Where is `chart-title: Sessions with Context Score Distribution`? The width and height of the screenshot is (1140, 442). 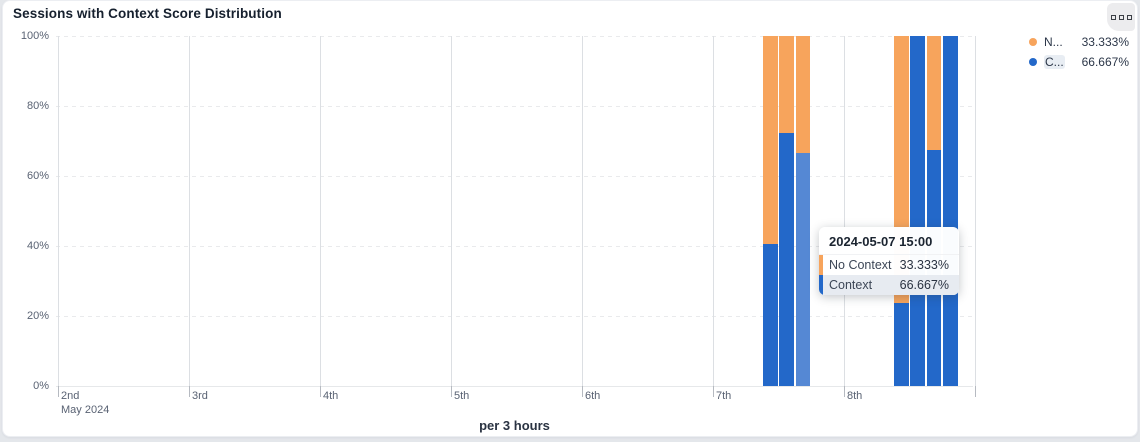 chart-title: Sessions with Context Score Distribution is located at coordinates (147, 13).